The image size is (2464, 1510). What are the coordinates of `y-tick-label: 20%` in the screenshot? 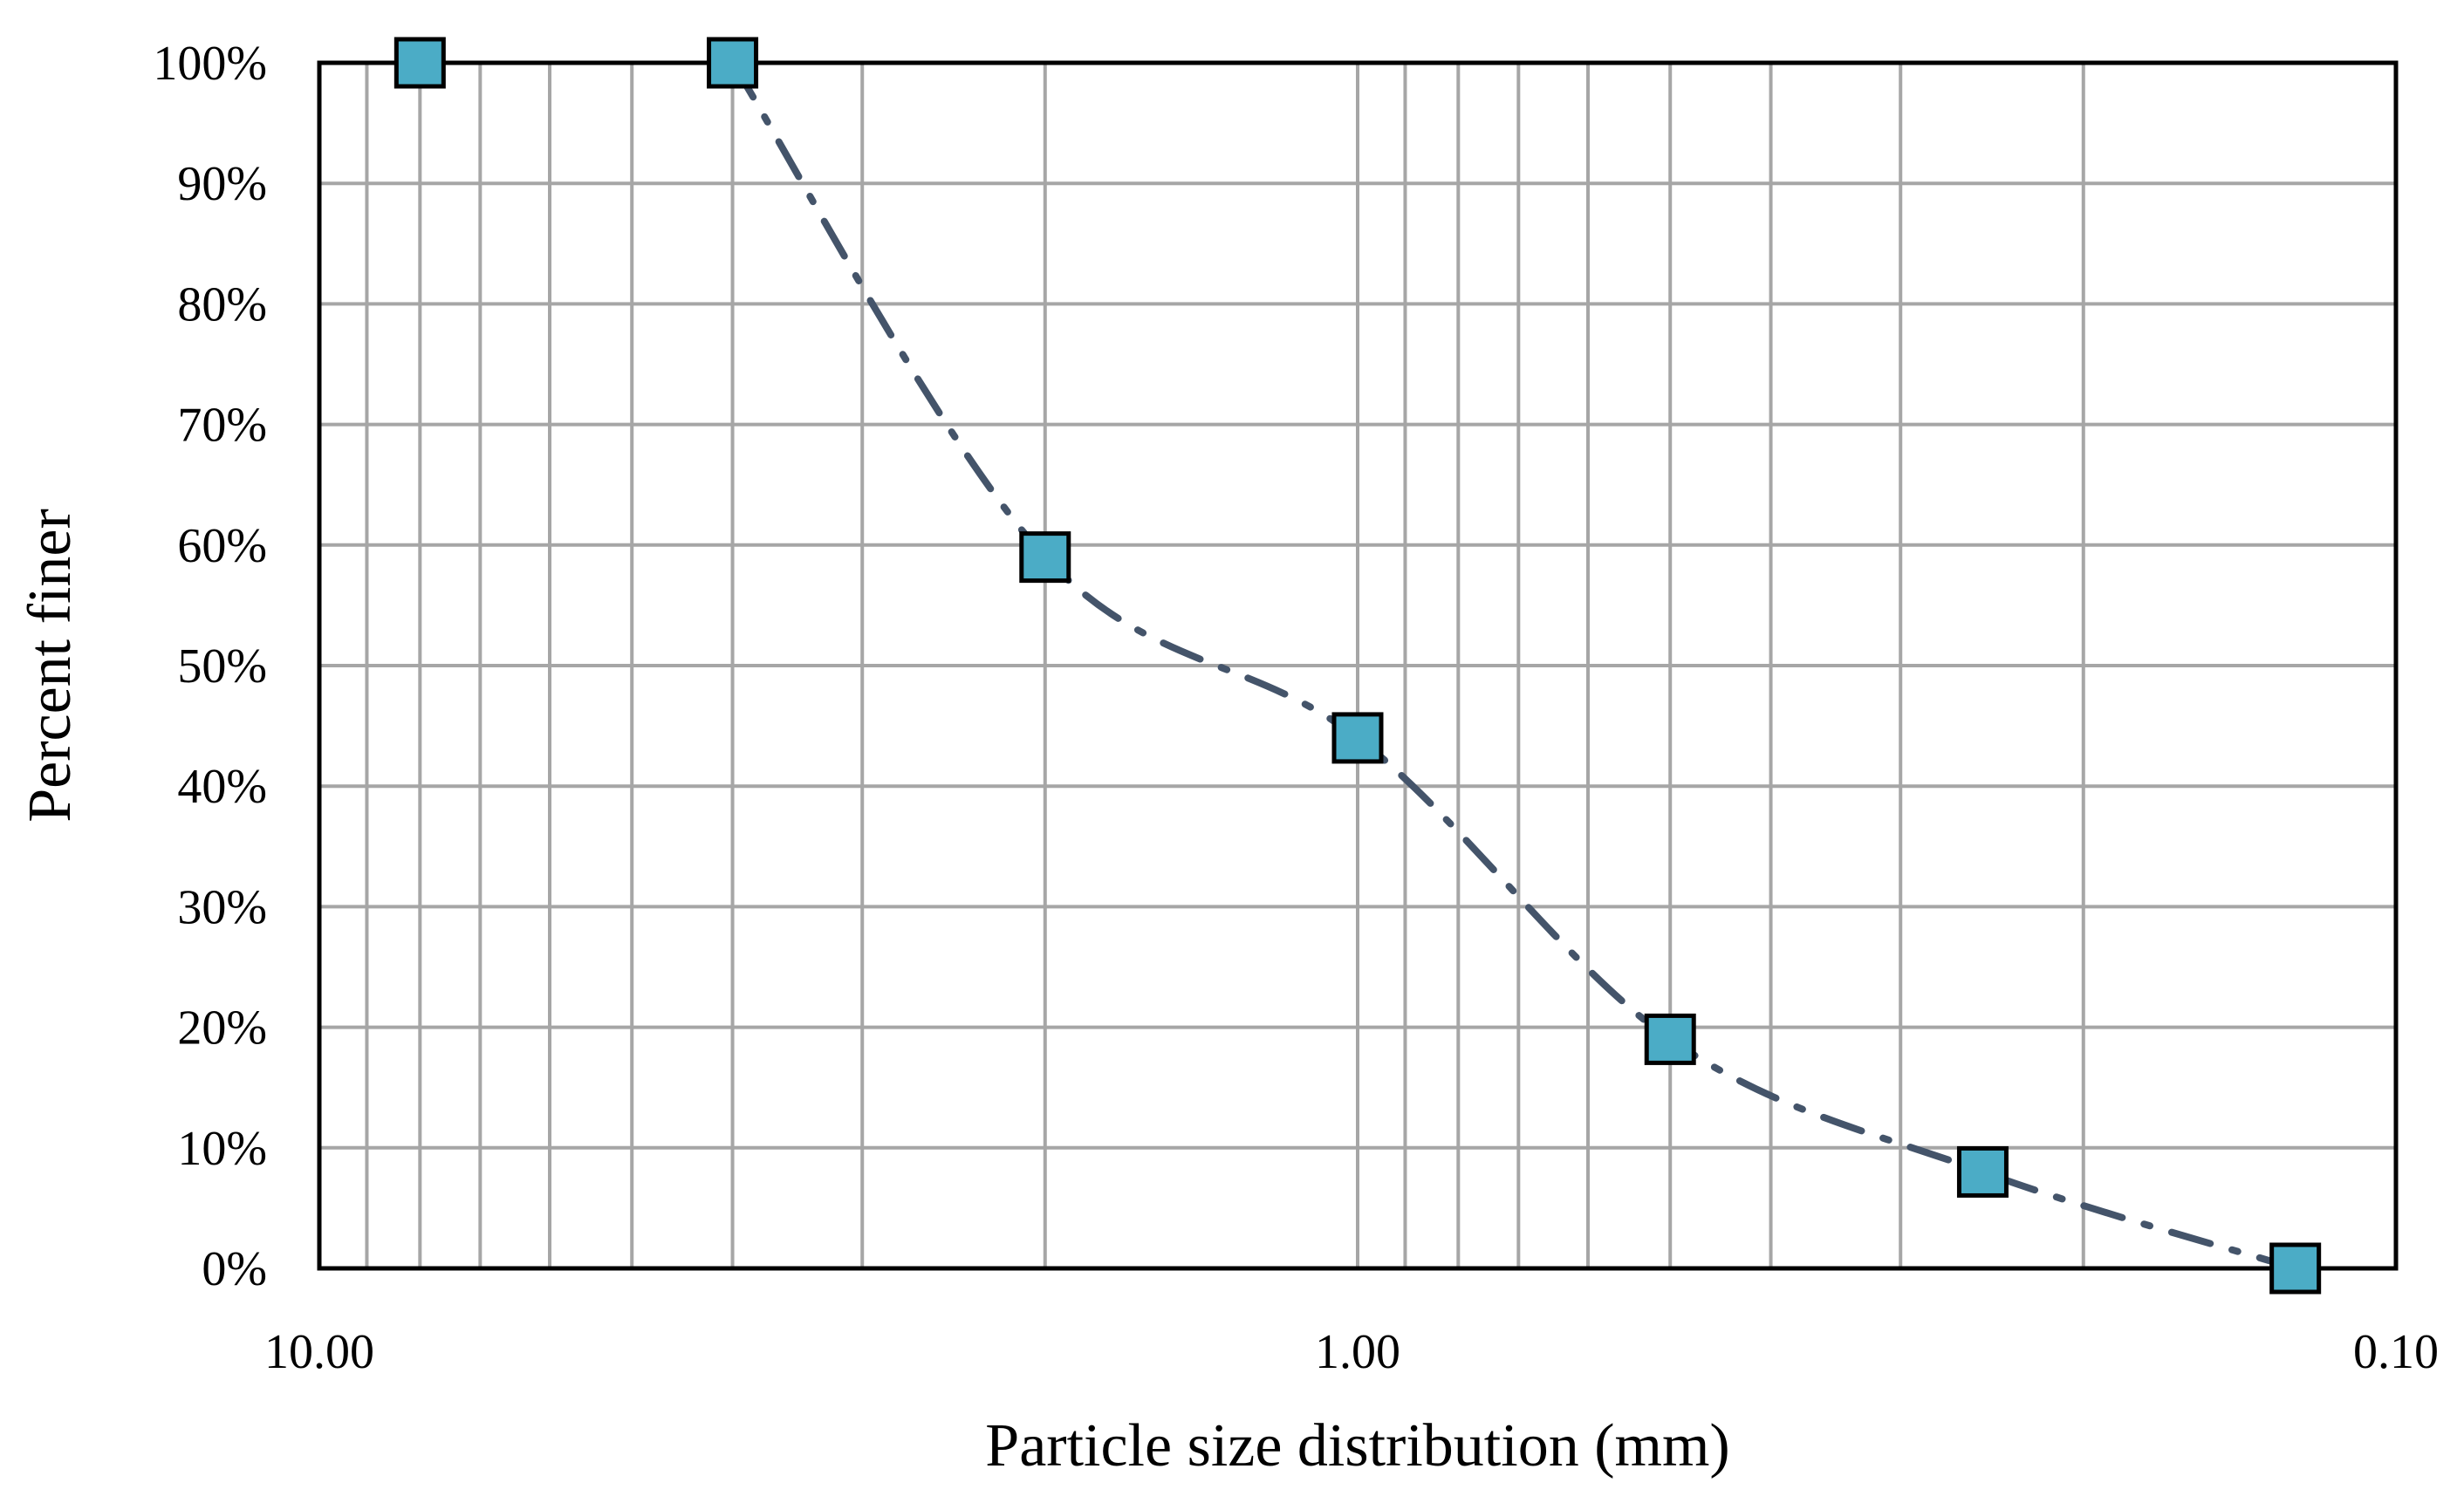 It's located at (222, 1028).